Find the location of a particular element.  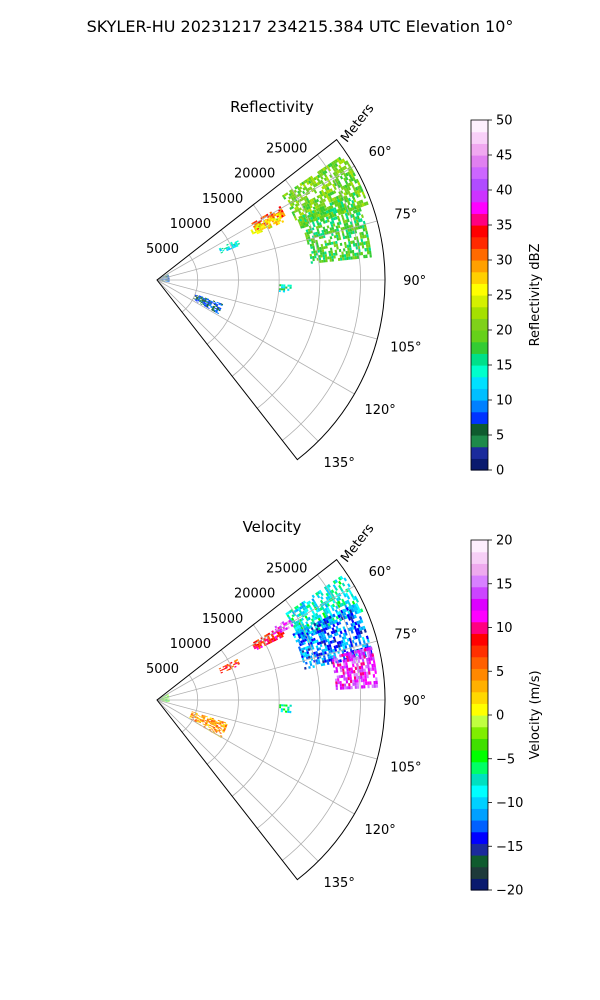

velocity-colorbar-swatch is located at coordinates (479, 826).